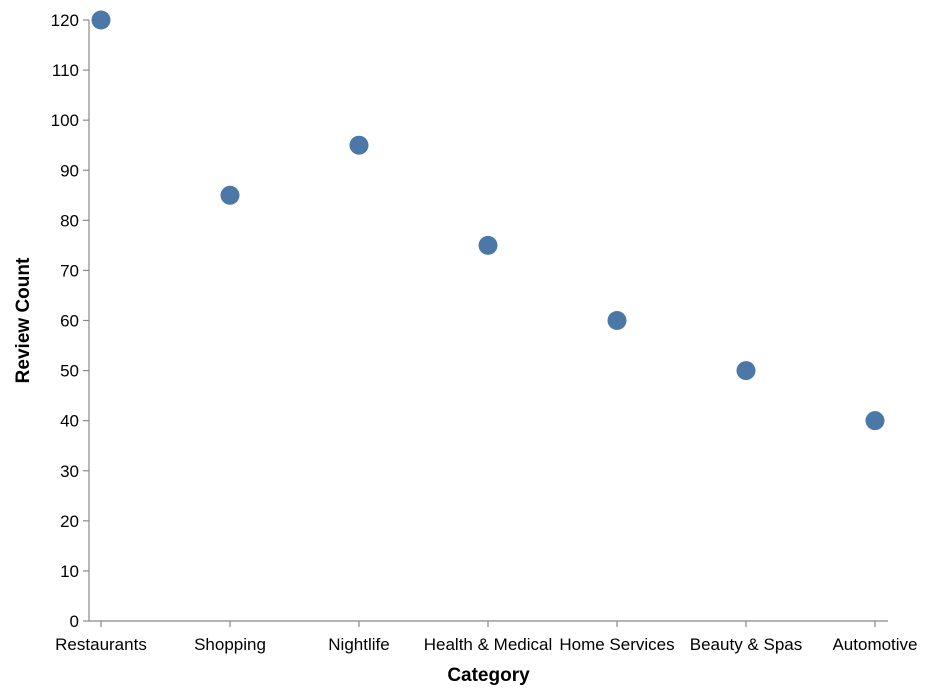 The height and width of the screenshot is (694, 936). I want to click on x-tick-label: Automotive, so click(874, 644).